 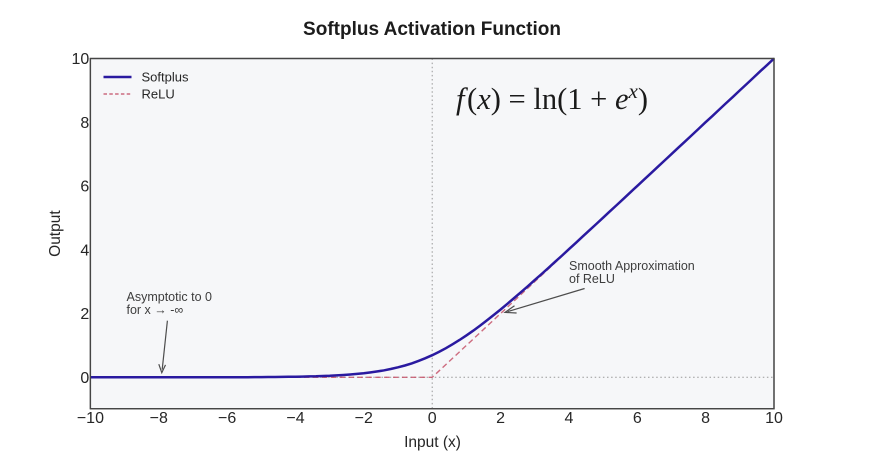 What do you see at coordinates (155, 310) in the screenshot?
I see `svg-text: for x → -∞` at bounding box center [155, 310].